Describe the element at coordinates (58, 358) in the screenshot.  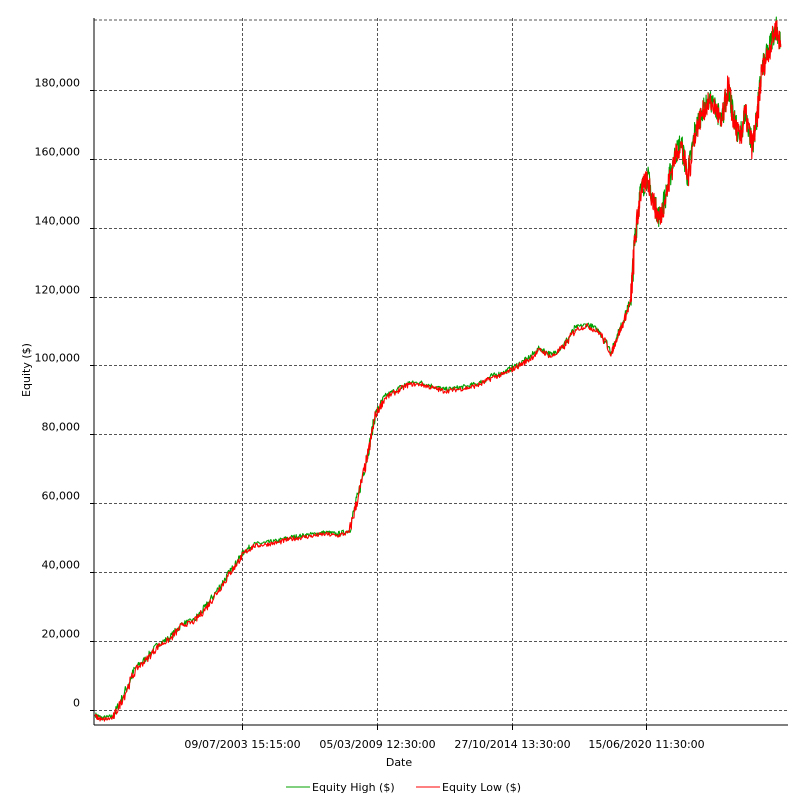
I see `y-tick-label: 100,000` at that location.